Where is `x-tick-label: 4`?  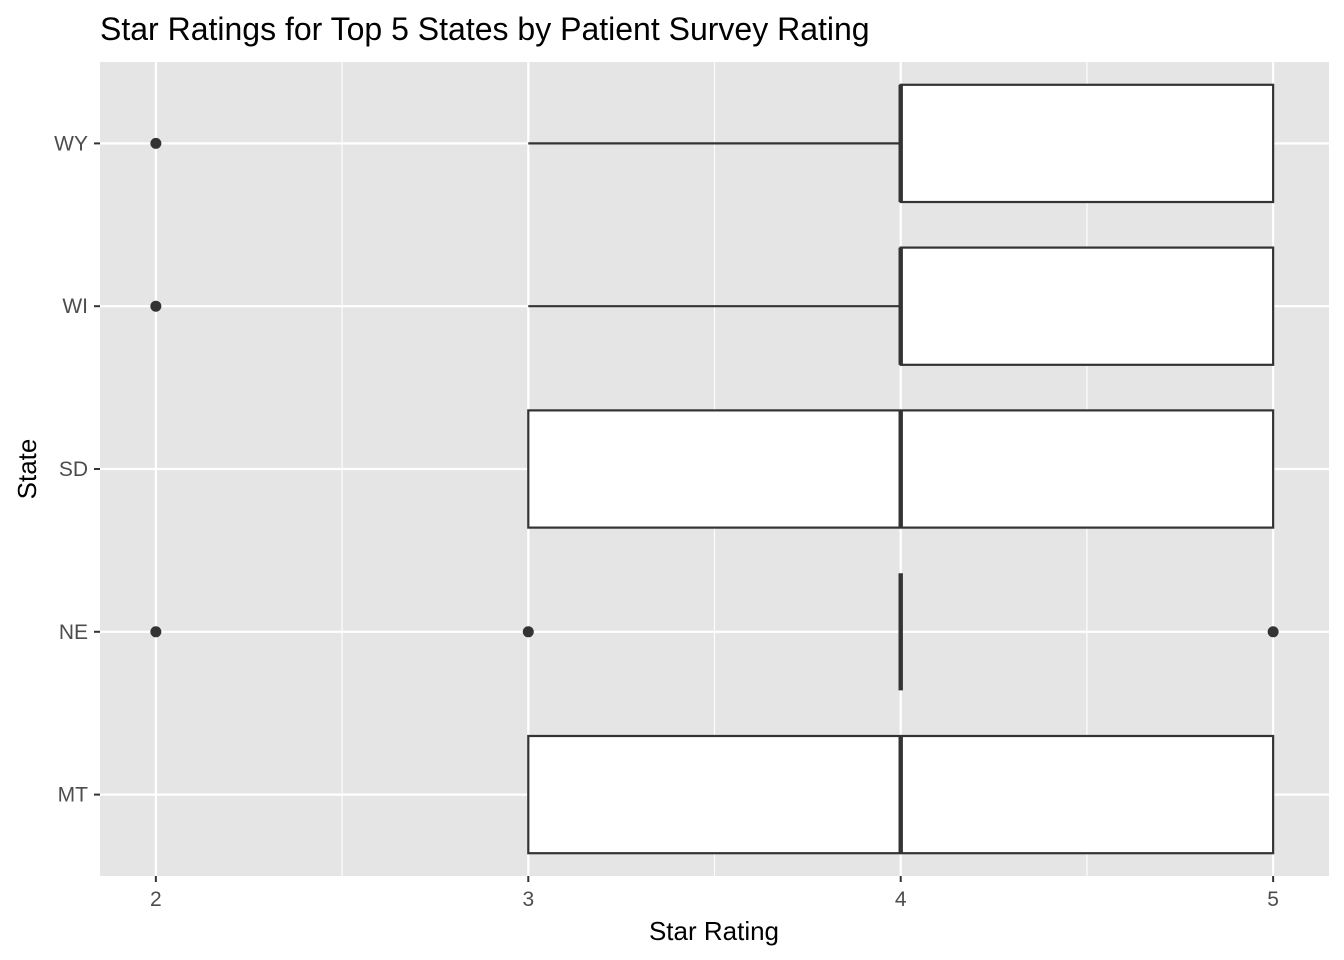
x-tick-label: 4 is located at coordinates (901, 899).